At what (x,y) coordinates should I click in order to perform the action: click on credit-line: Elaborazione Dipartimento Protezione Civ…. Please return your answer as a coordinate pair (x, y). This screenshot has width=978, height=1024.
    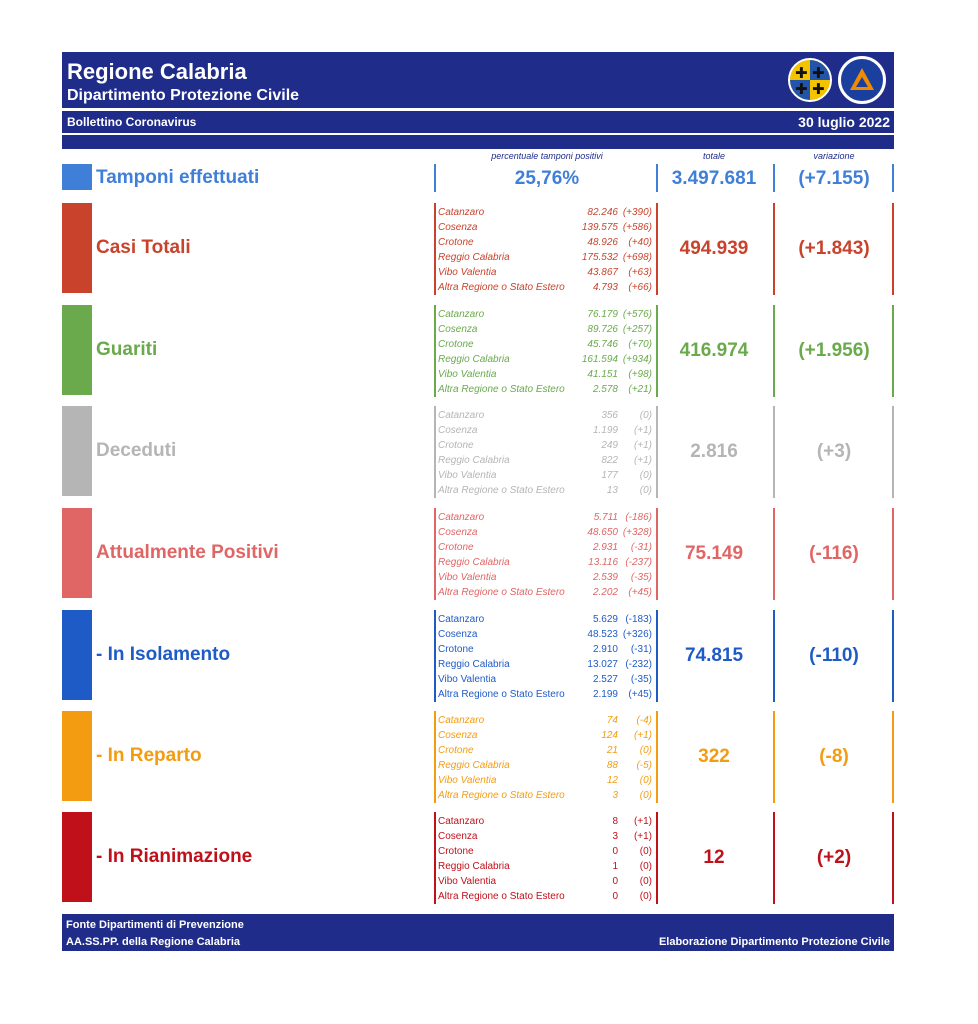
    Looking at the image, I should click on (774, 942).